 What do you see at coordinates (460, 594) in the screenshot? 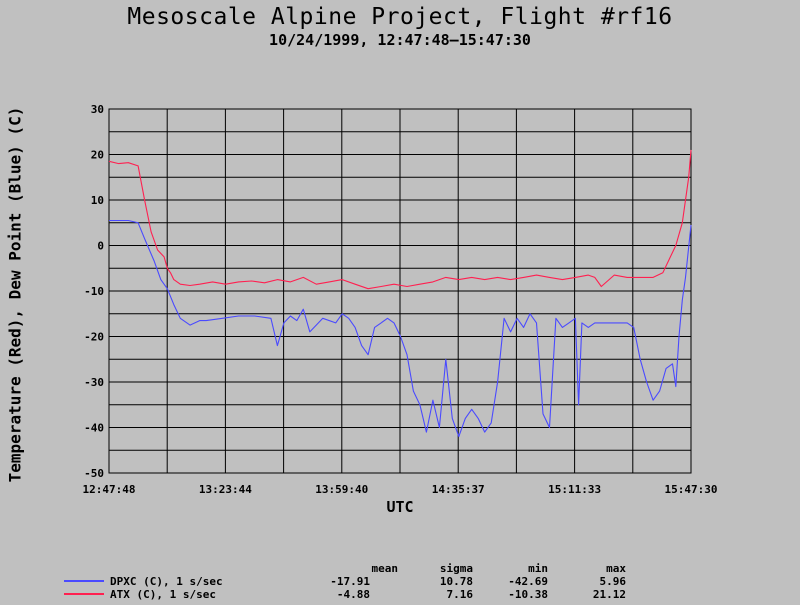
I see `stat-atx-sigma: 7.16` at bounding box center [460, 594].